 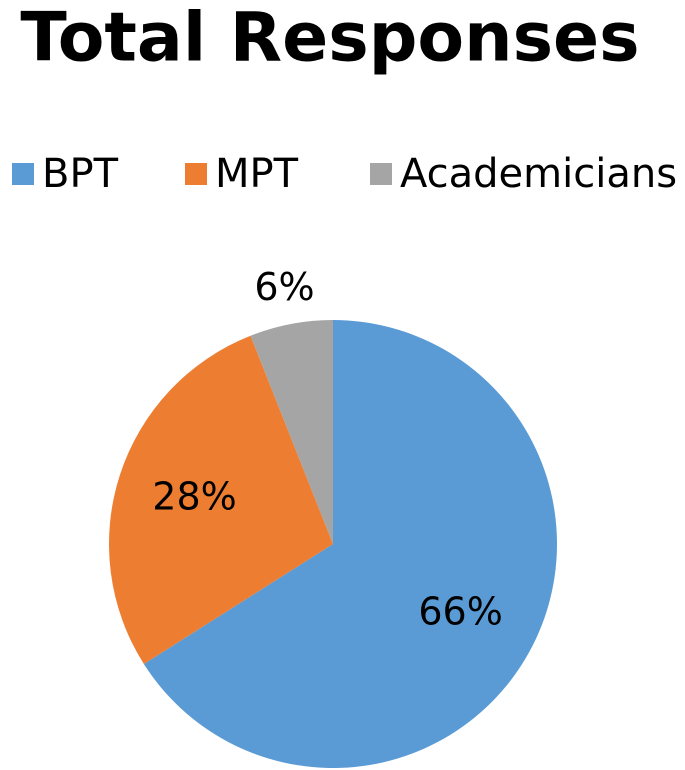 What do you see at coordinates (194, 497) in the screenshot?
I see `data-label: 28%` at bounding box center [194, 497].